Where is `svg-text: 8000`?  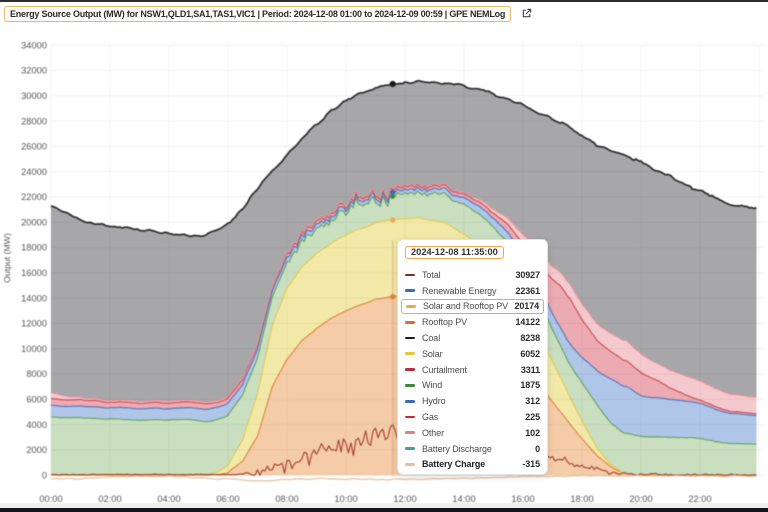 svg-text: 8000 is located at coordinates (36, 374).